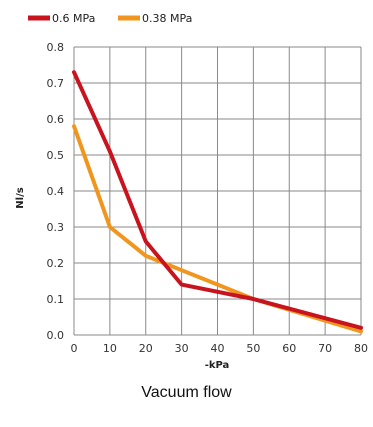 This screenshot has height=427, width=373. I want to click on x-tick-label: 40, so click(218, 348).